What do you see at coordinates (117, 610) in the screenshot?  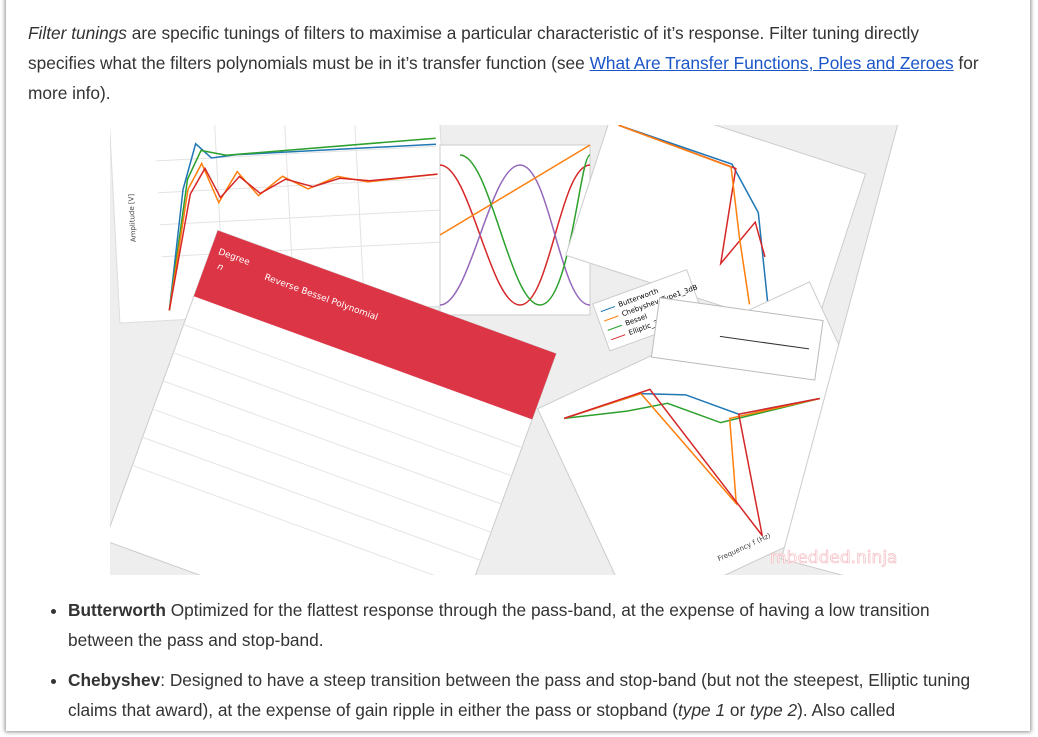 I see `term: Butterworth` at bounding box center [117, 610].